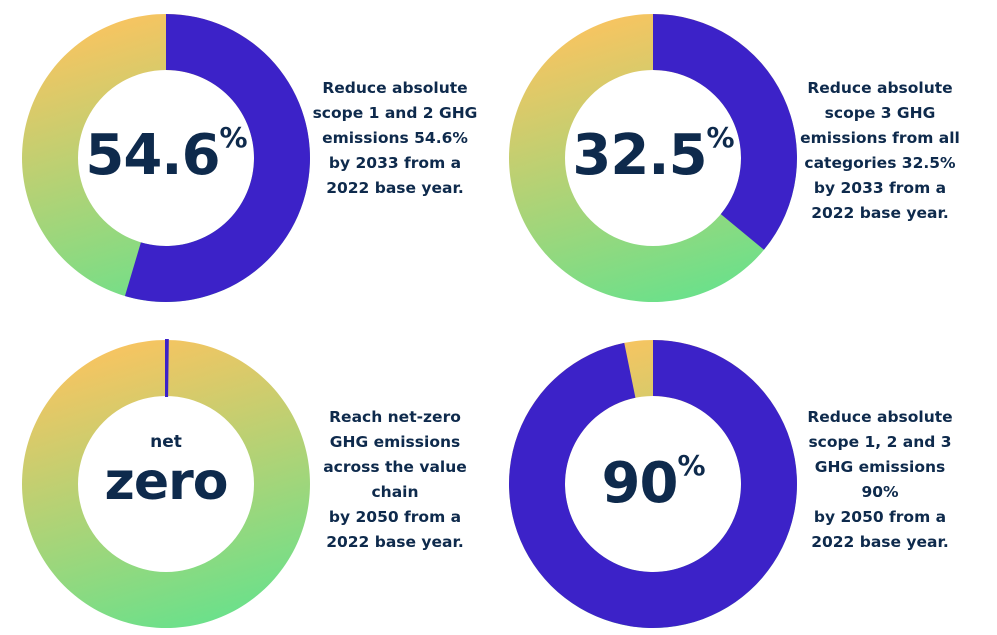 This screenshot has width=997, height=635. I want to click on description-line: categories 32.5%, so click(880, 163).